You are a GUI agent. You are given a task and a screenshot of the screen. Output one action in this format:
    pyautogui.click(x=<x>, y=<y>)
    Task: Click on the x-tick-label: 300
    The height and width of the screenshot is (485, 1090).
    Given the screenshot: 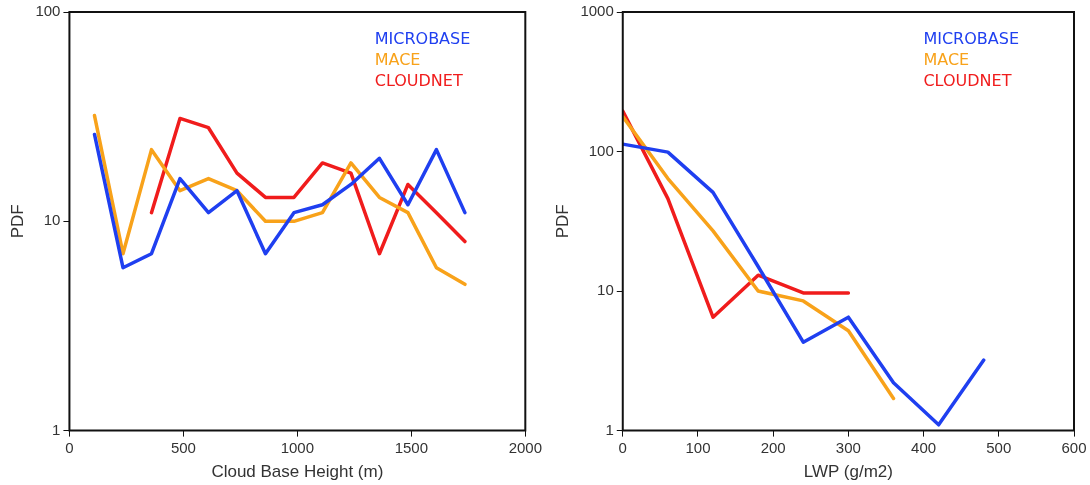 What is the action you would take?
    pyautogui.click(x=848, y=447)
    